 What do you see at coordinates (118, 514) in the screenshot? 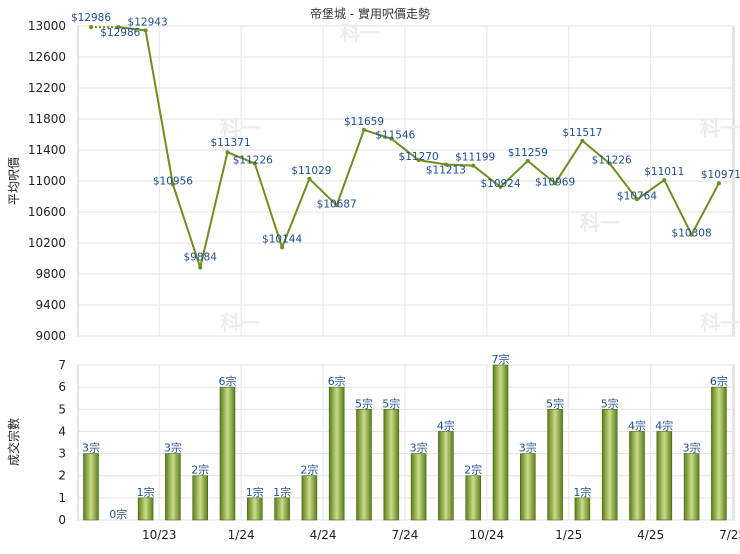
I see `bar-data-label: 0宗` at bounding box center [118, 514].